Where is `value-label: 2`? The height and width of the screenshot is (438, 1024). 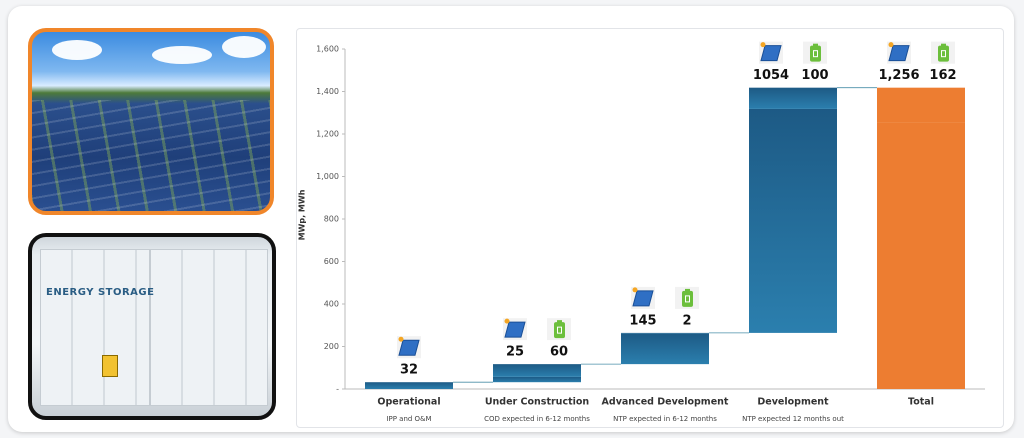
value-label: 2 is located at coordinates (686, 320).